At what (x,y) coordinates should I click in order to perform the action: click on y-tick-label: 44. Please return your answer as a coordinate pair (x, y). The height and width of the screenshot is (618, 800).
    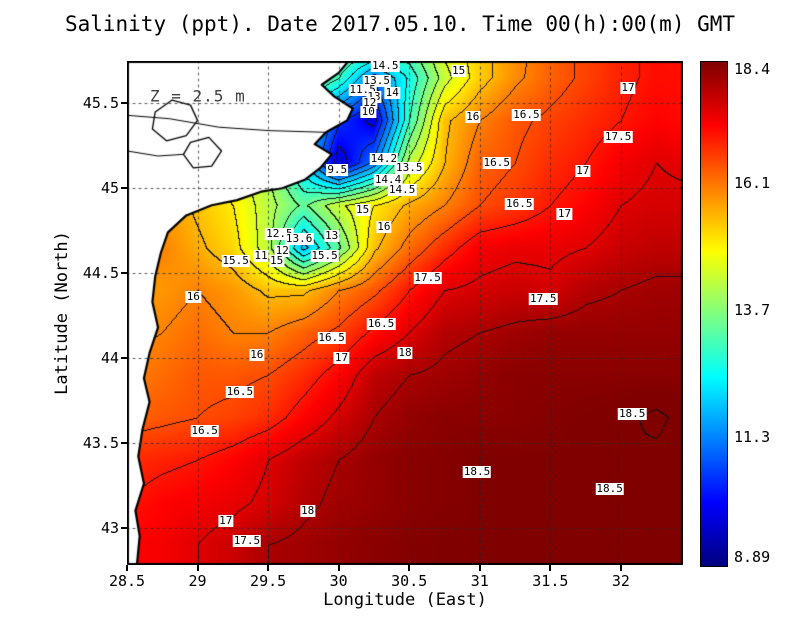
    Looking at the image, I should click on (109, 357).